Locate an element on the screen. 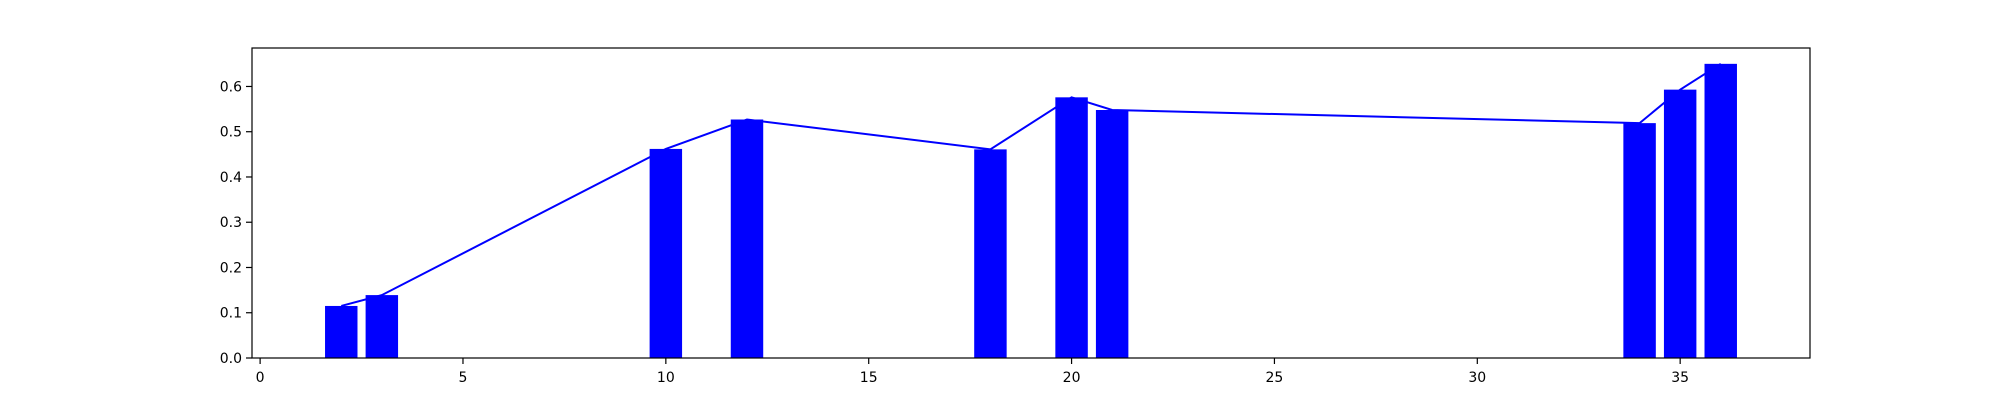 This screenshot has width=2000, height=400. x-tick-label: 10 is located at coordinates (666, 378).